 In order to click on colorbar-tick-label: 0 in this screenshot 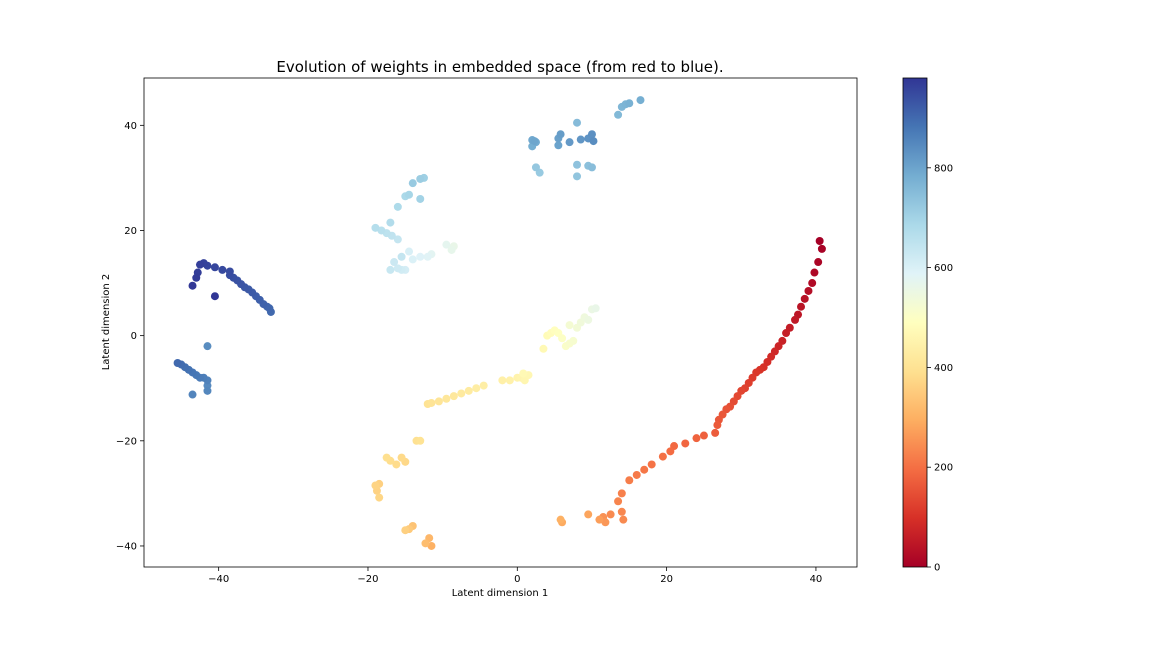, I will do `click(937, 568)`.